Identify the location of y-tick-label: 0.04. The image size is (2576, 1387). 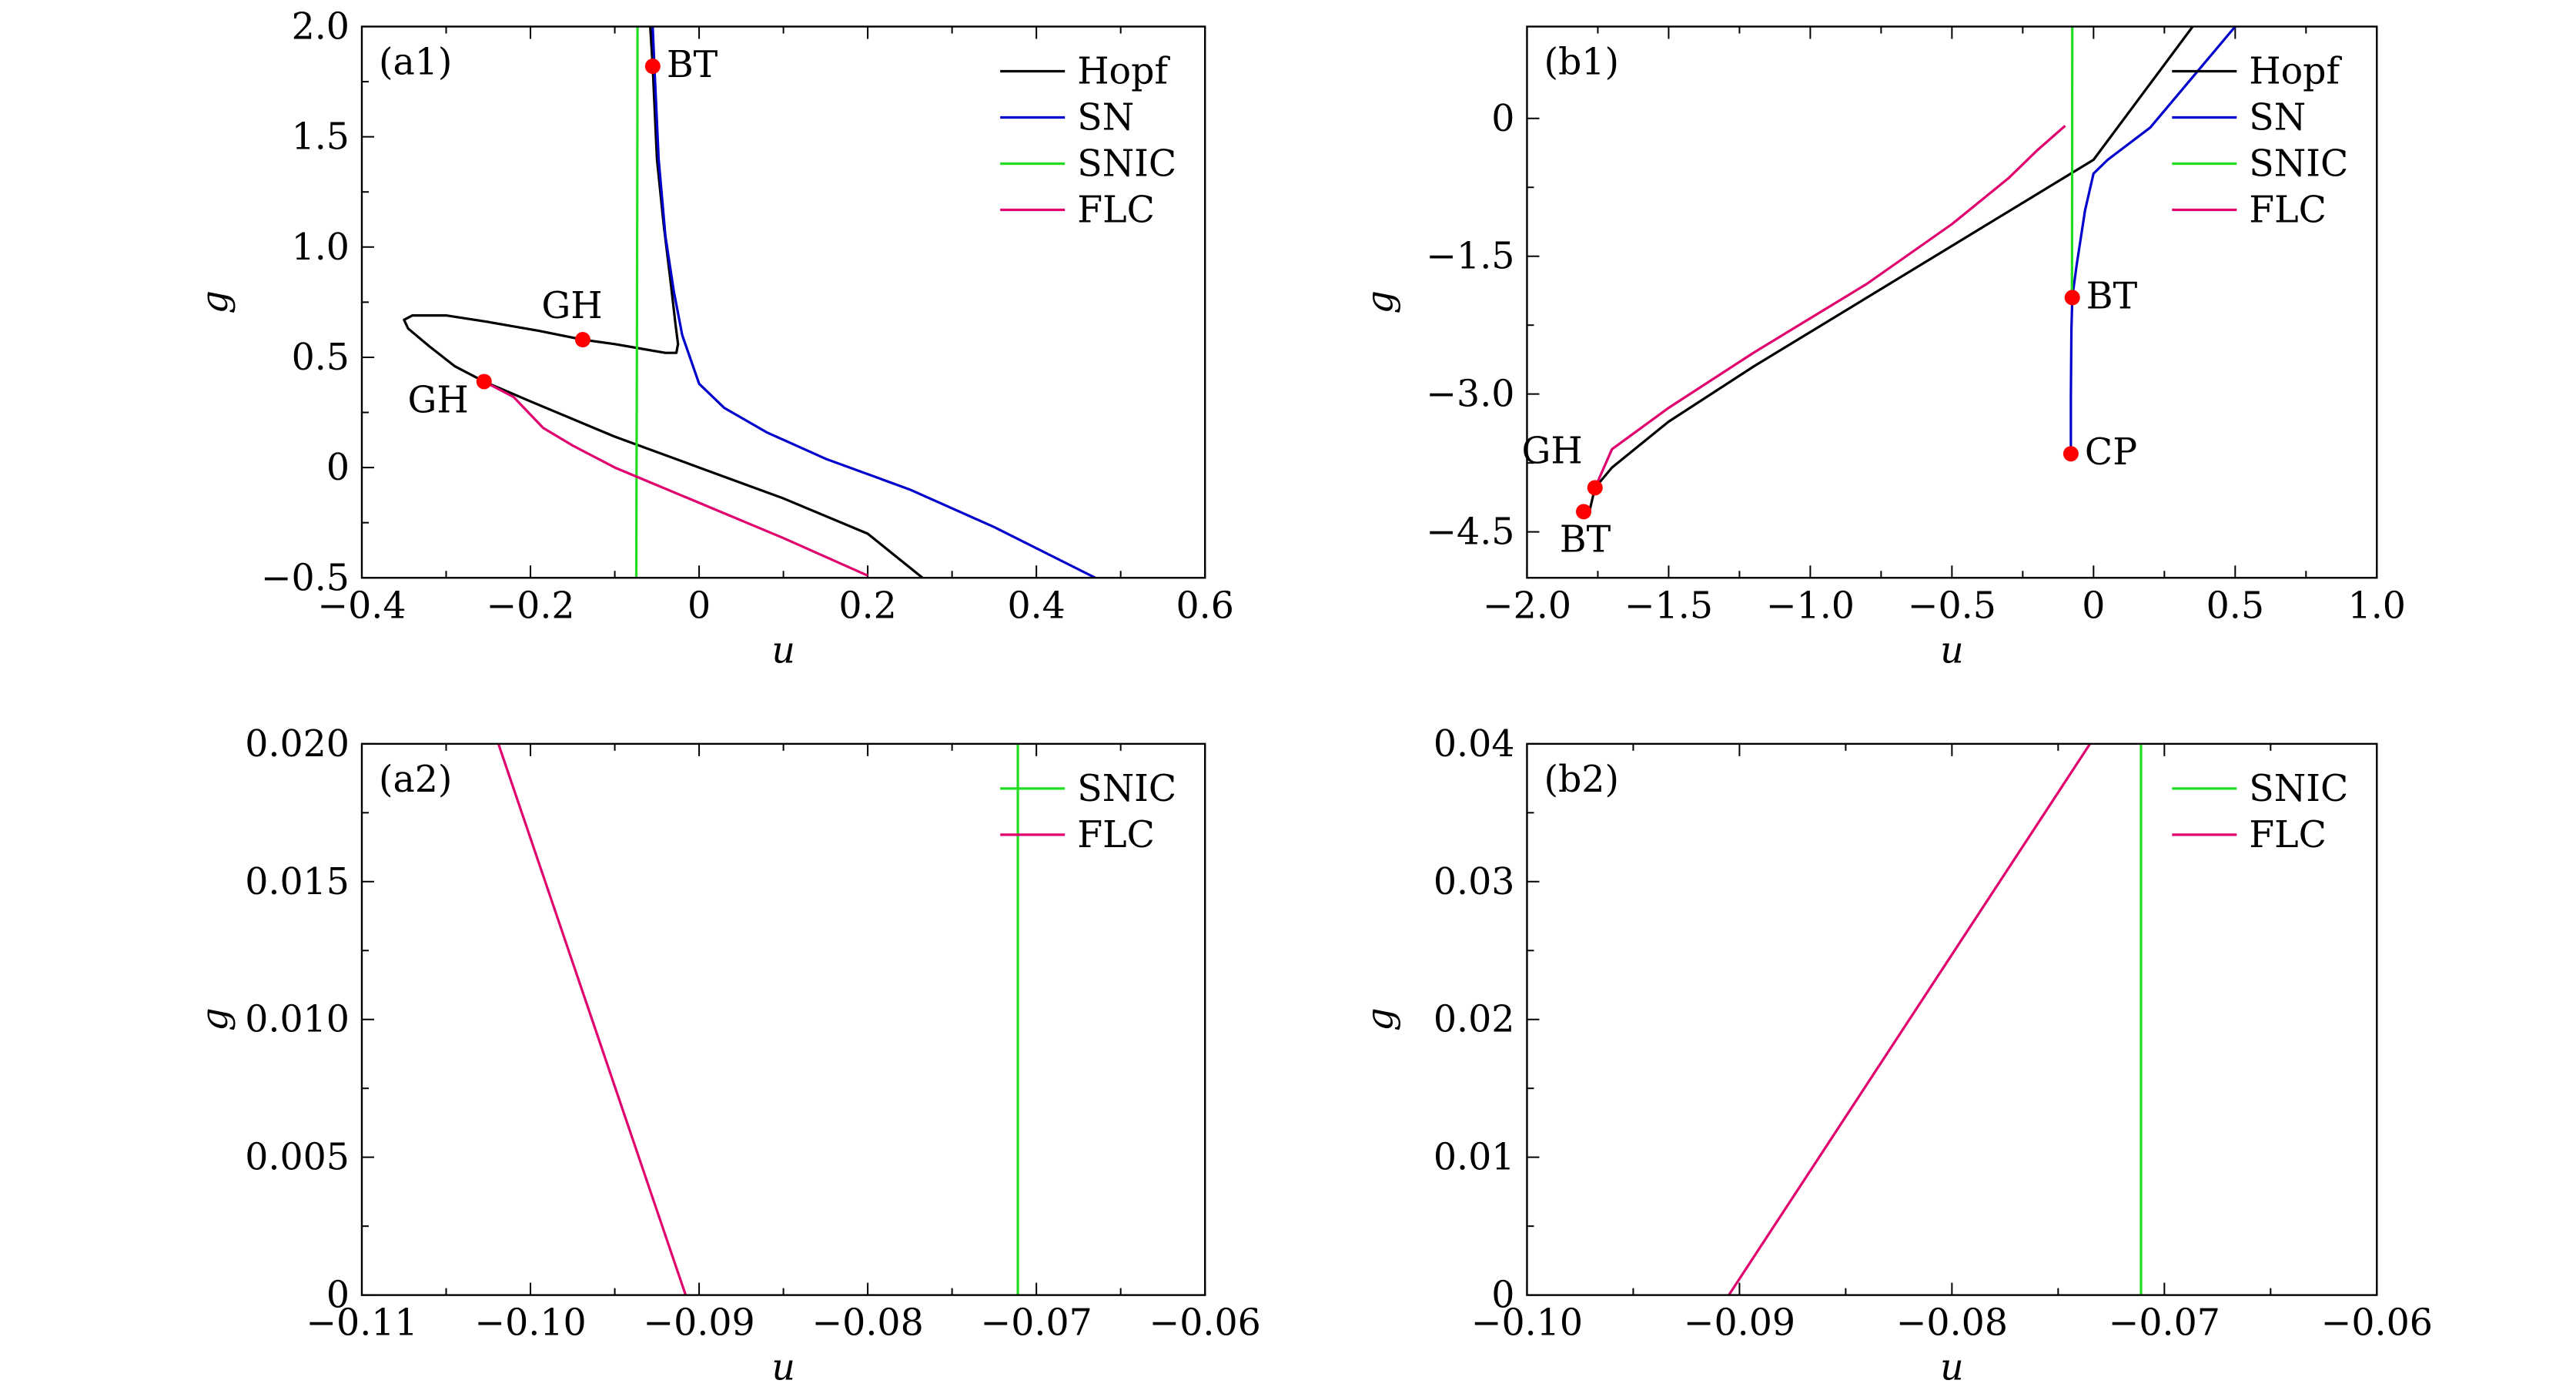
(1474, 744).